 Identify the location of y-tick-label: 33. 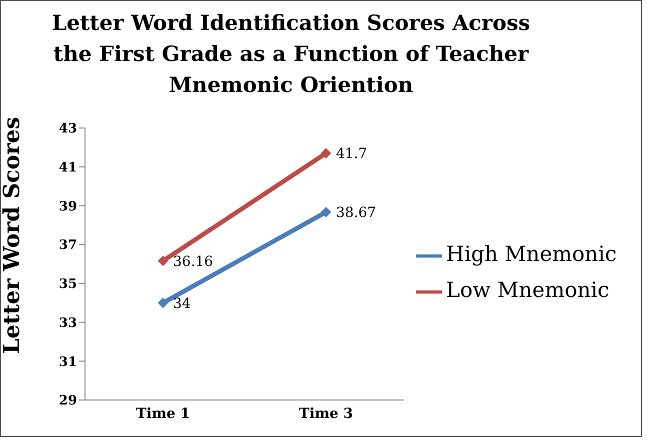
(67, 323).